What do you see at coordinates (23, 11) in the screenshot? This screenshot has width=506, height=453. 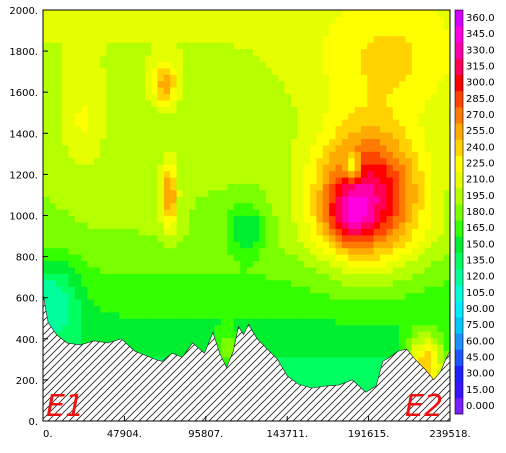 I see `y-tick-label: 2000.` at bounding box center [23, 11].